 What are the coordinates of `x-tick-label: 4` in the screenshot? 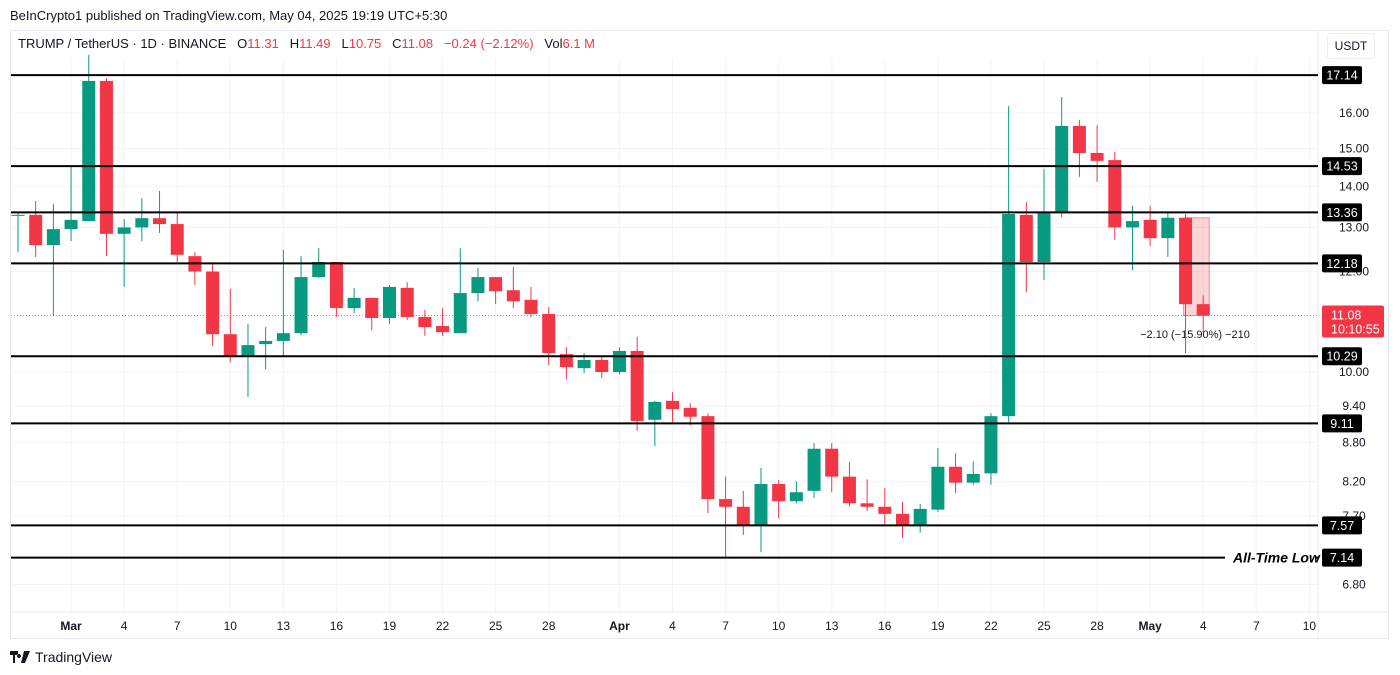 It's located at (124, 626).